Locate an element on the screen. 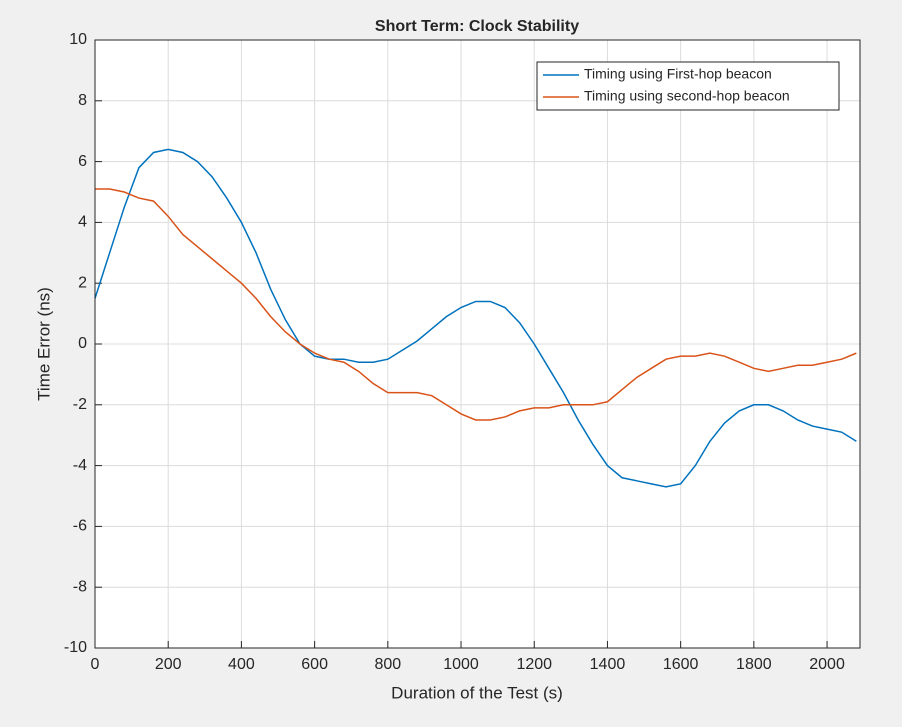 This screenshot has height=727, width=902. x-tick-label: 600 is located at coordinates (314, 664).